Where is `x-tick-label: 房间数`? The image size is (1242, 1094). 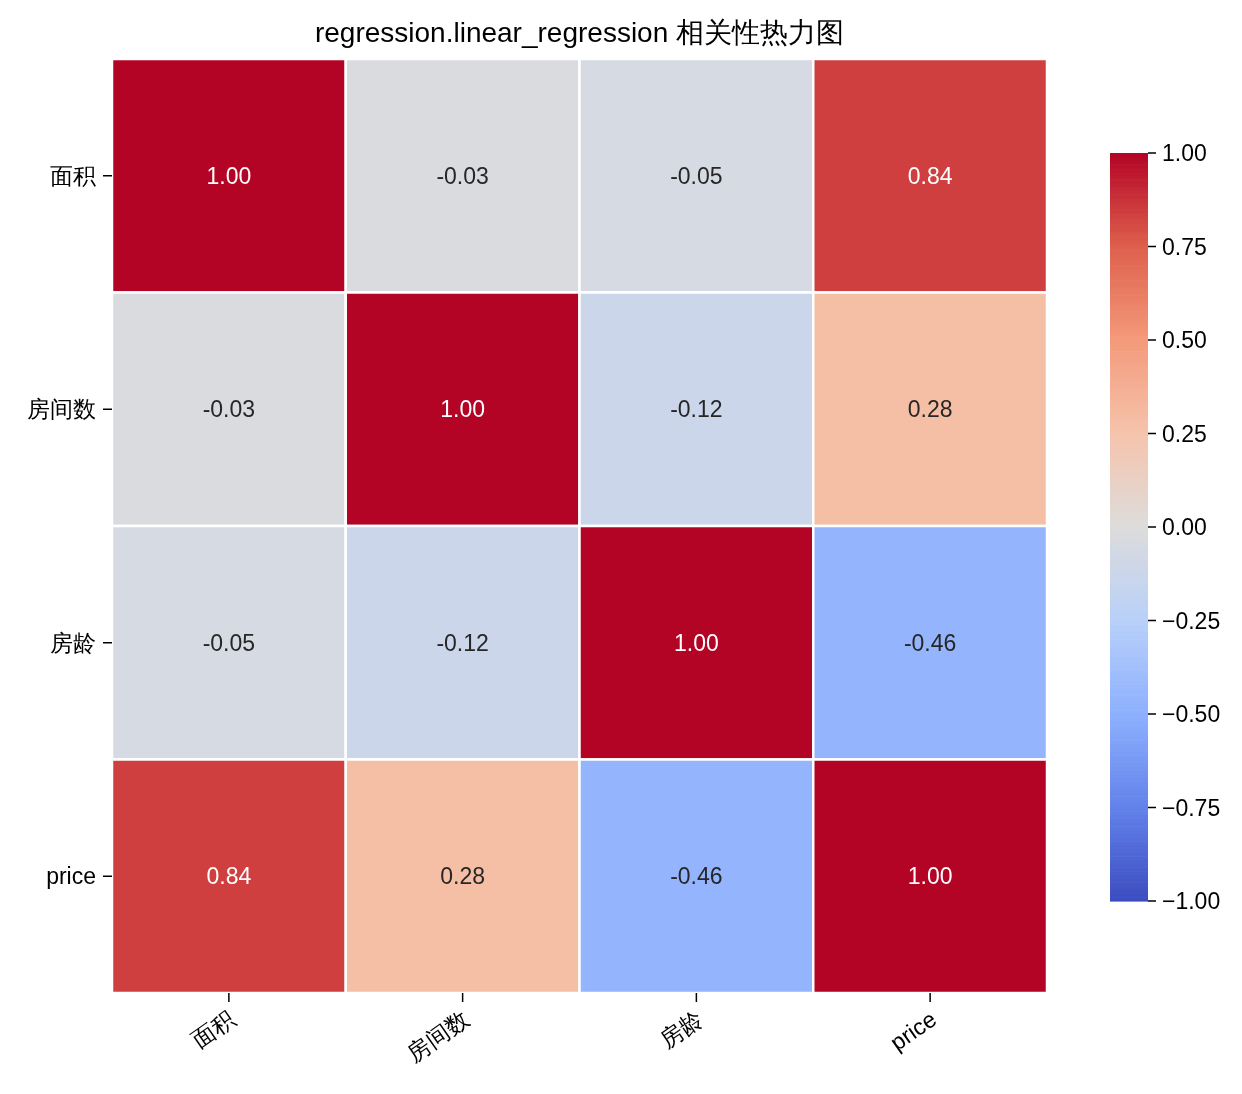 x-tick-label: 房间数 is located at coordinates (438, 1036).